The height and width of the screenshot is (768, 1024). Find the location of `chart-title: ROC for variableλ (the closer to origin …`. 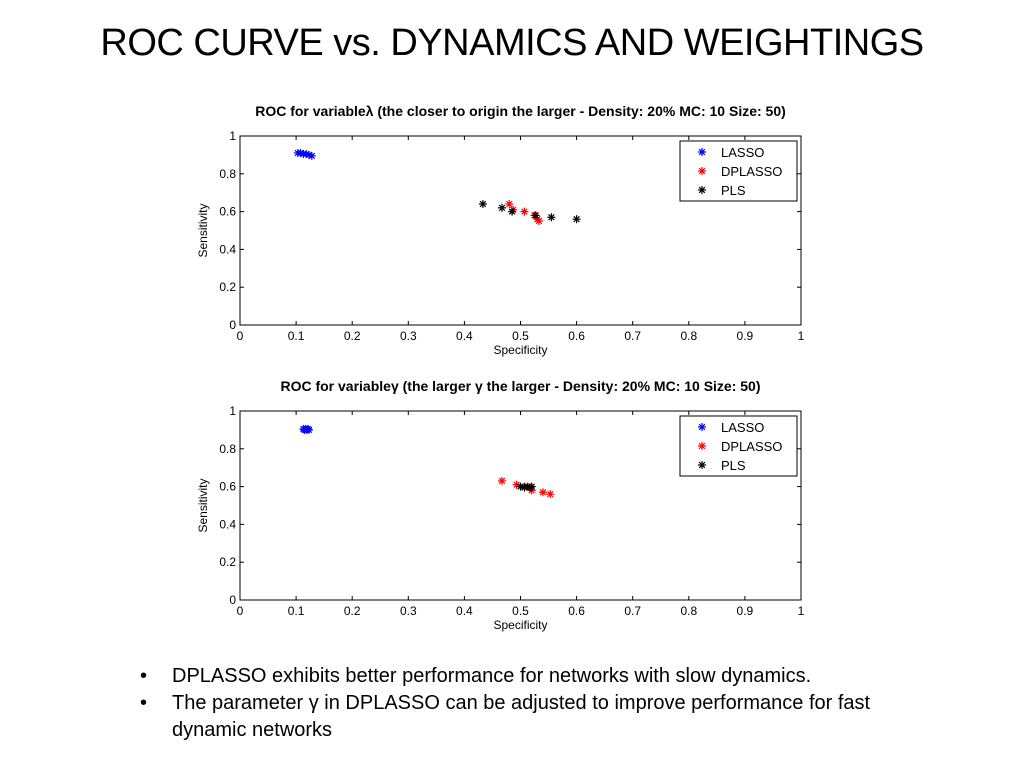

chart-title: ROC for variableλ (the closer to origin … is located at coordinates (520, 111).